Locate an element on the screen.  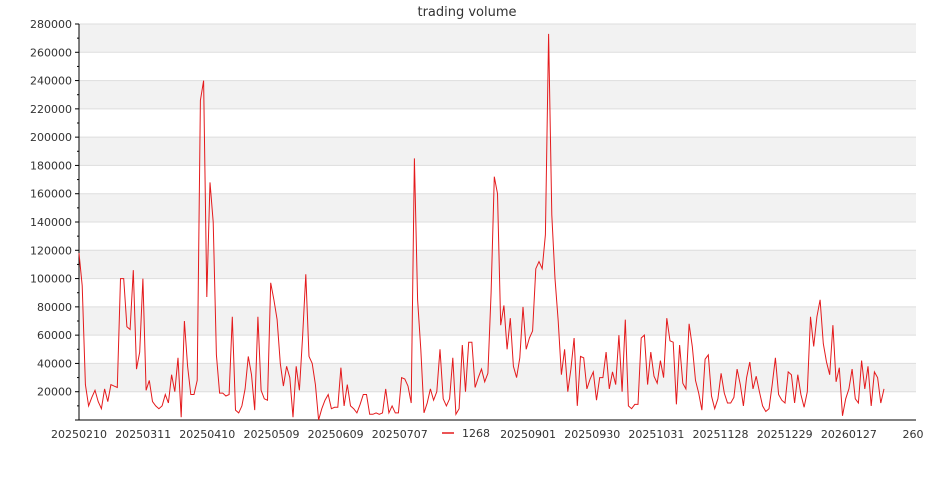
y-tick-label: 260000 is located at coordinates (51, 52).